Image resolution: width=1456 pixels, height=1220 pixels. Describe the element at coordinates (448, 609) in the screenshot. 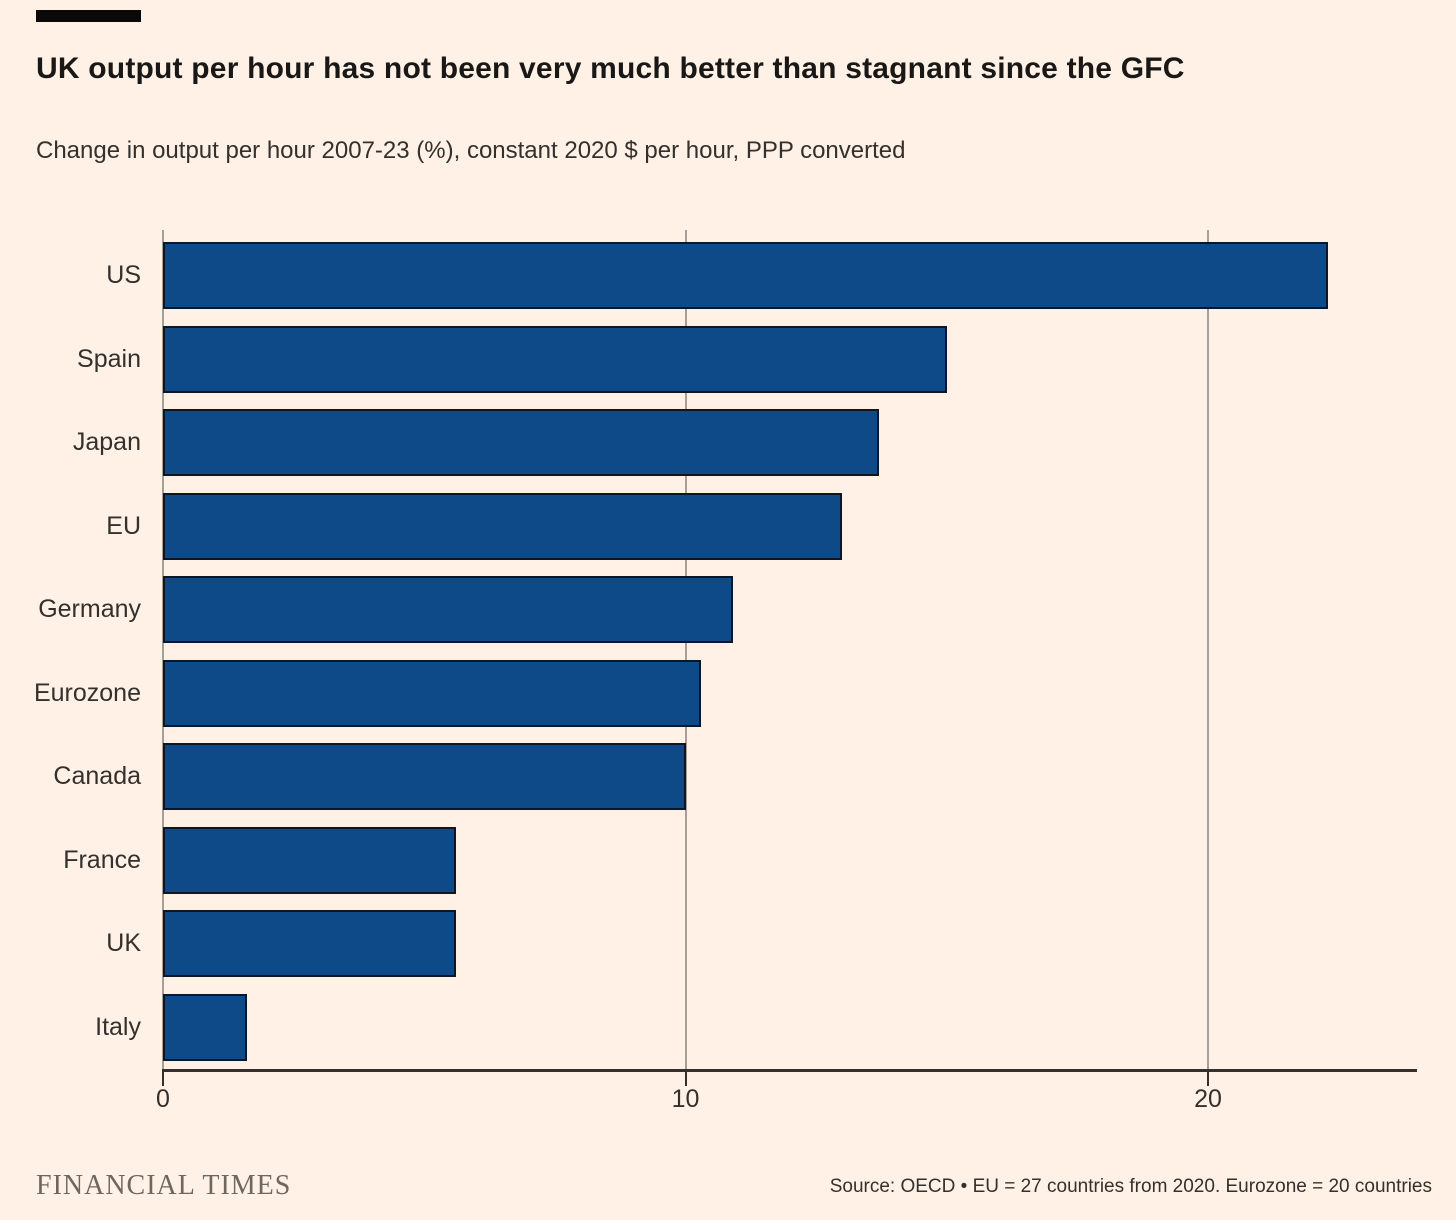

I see `bar-germany` at that location.